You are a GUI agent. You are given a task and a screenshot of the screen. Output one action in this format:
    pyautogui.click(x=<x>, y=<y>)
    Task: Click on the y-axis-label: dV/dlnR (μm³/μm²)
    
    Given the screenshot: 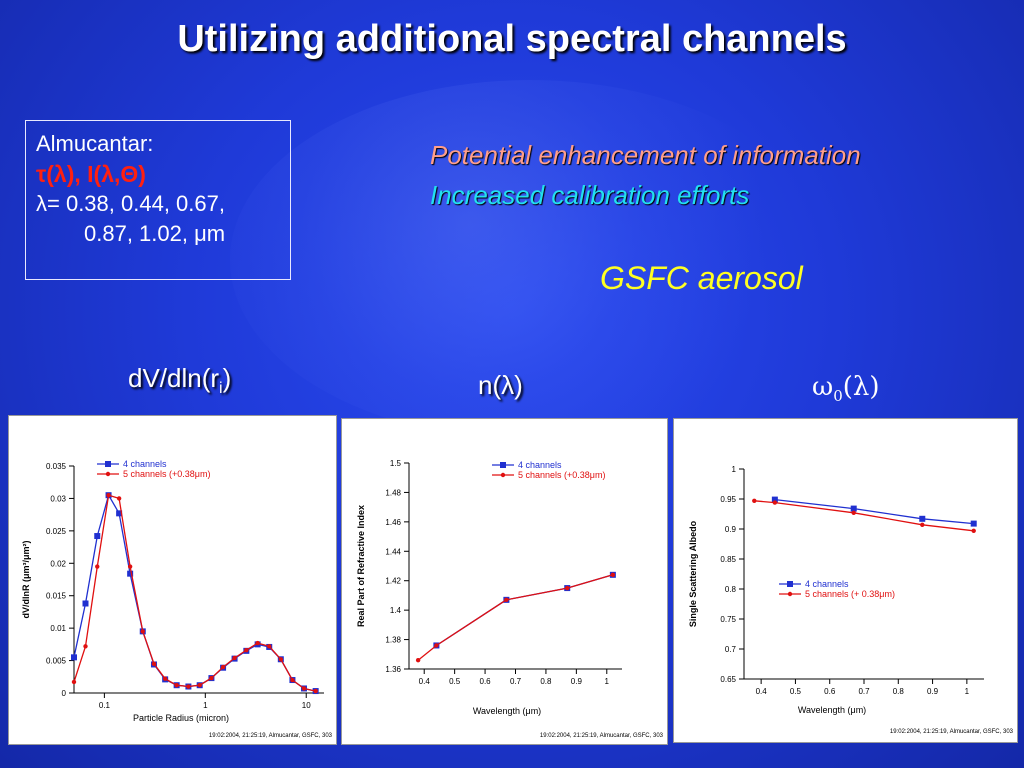 What is the action you would take?
    pyautogui.click(x=26, y=579)
    